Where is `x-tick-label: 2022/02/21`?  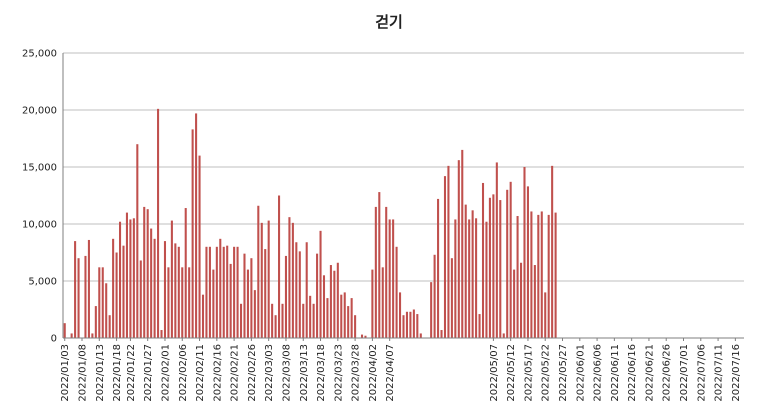 x-tick-label: 2022/02/21 is located at coordinates (235, 373).